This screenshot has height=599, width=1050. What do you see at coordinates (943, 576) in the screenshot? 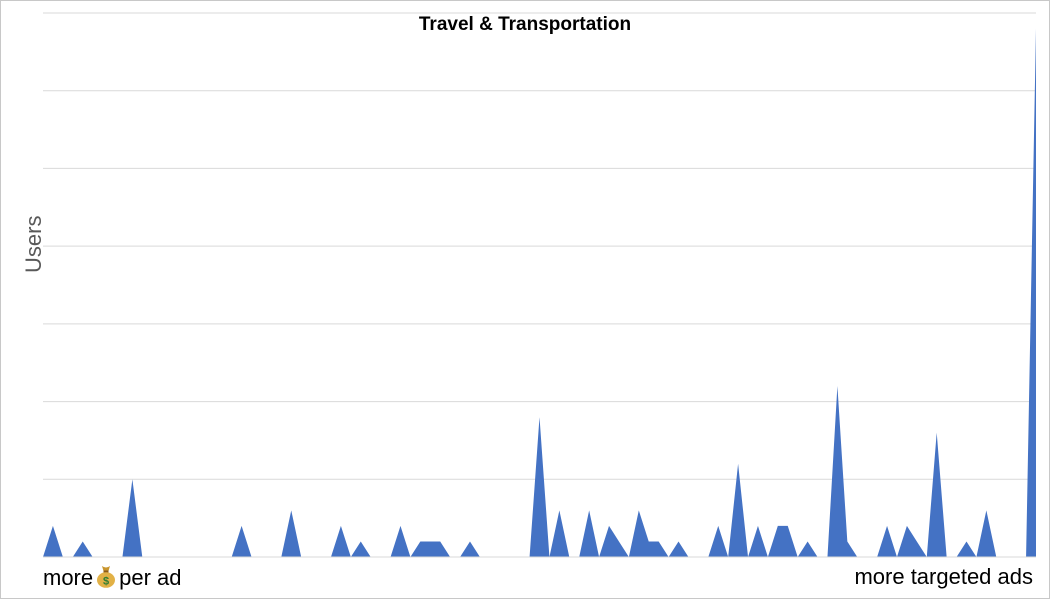
I see `x-axis-right-label: more targeted ads` at bounding box center [943, 576].